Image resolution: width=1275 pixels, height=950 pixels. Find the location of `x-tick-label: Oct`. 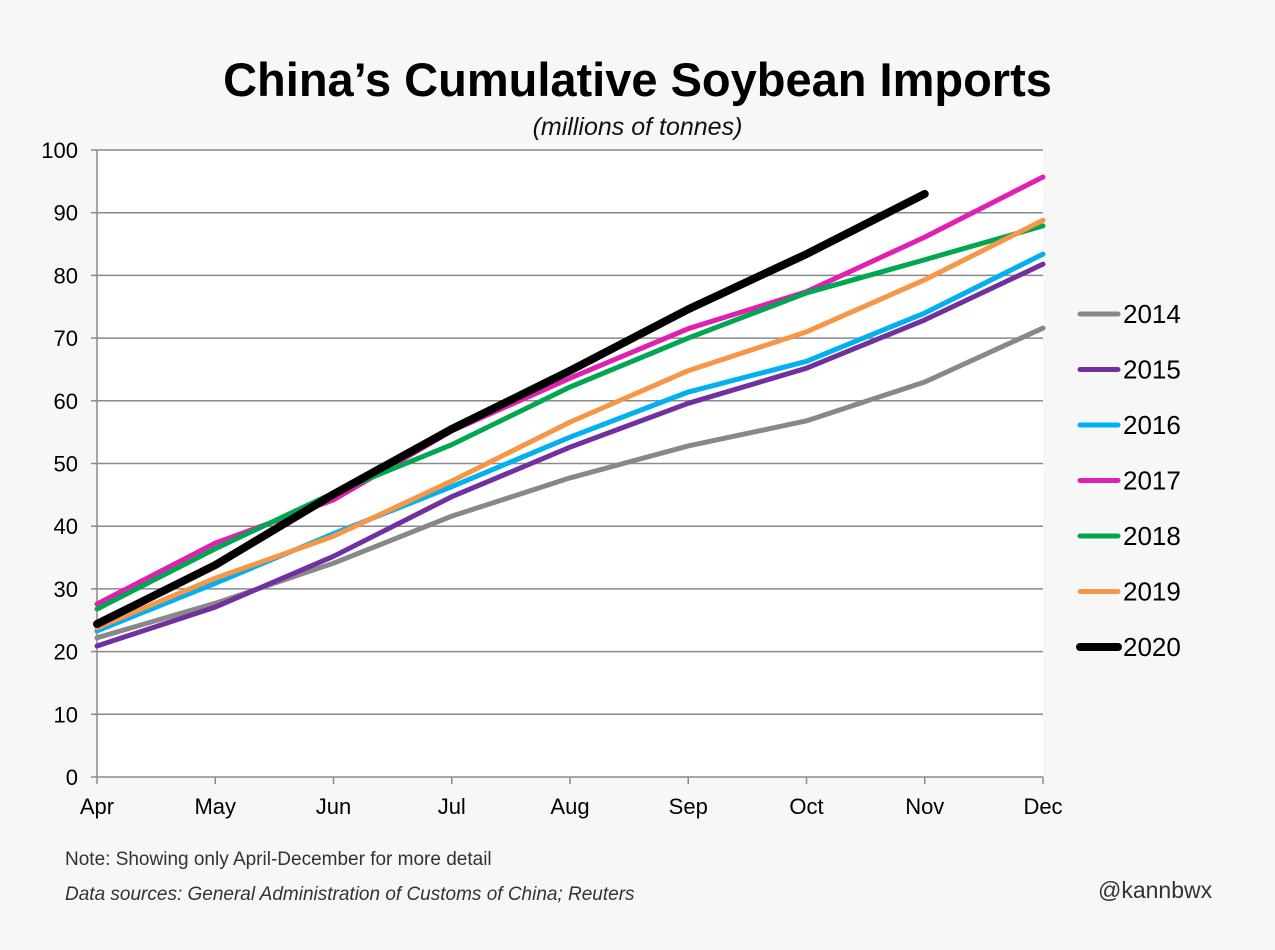

x-tick-label: Oct is located at coordinates (806, 806).